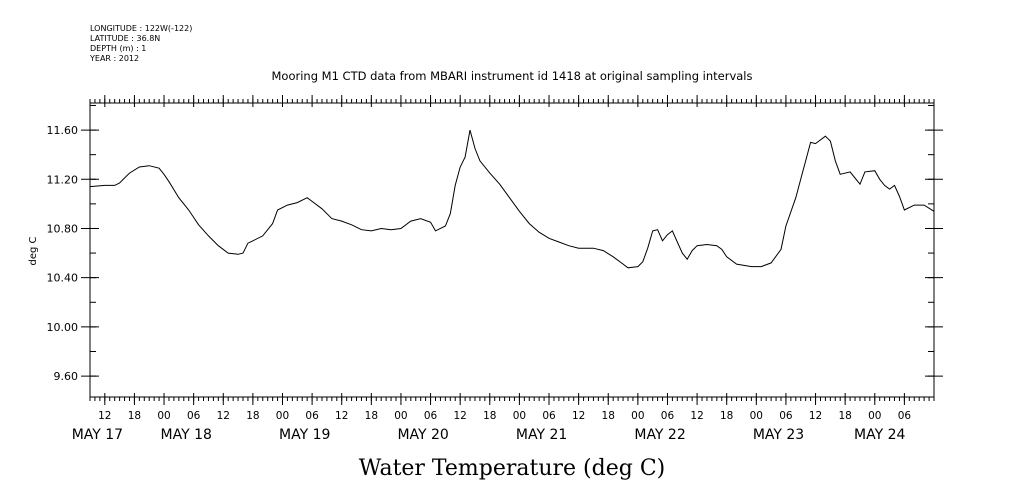 This screenshot has height=504, width=1009. Describe the element at coordinates (186, 435) in the screenshot. I see `x-day-label: MAY 18` at that location.